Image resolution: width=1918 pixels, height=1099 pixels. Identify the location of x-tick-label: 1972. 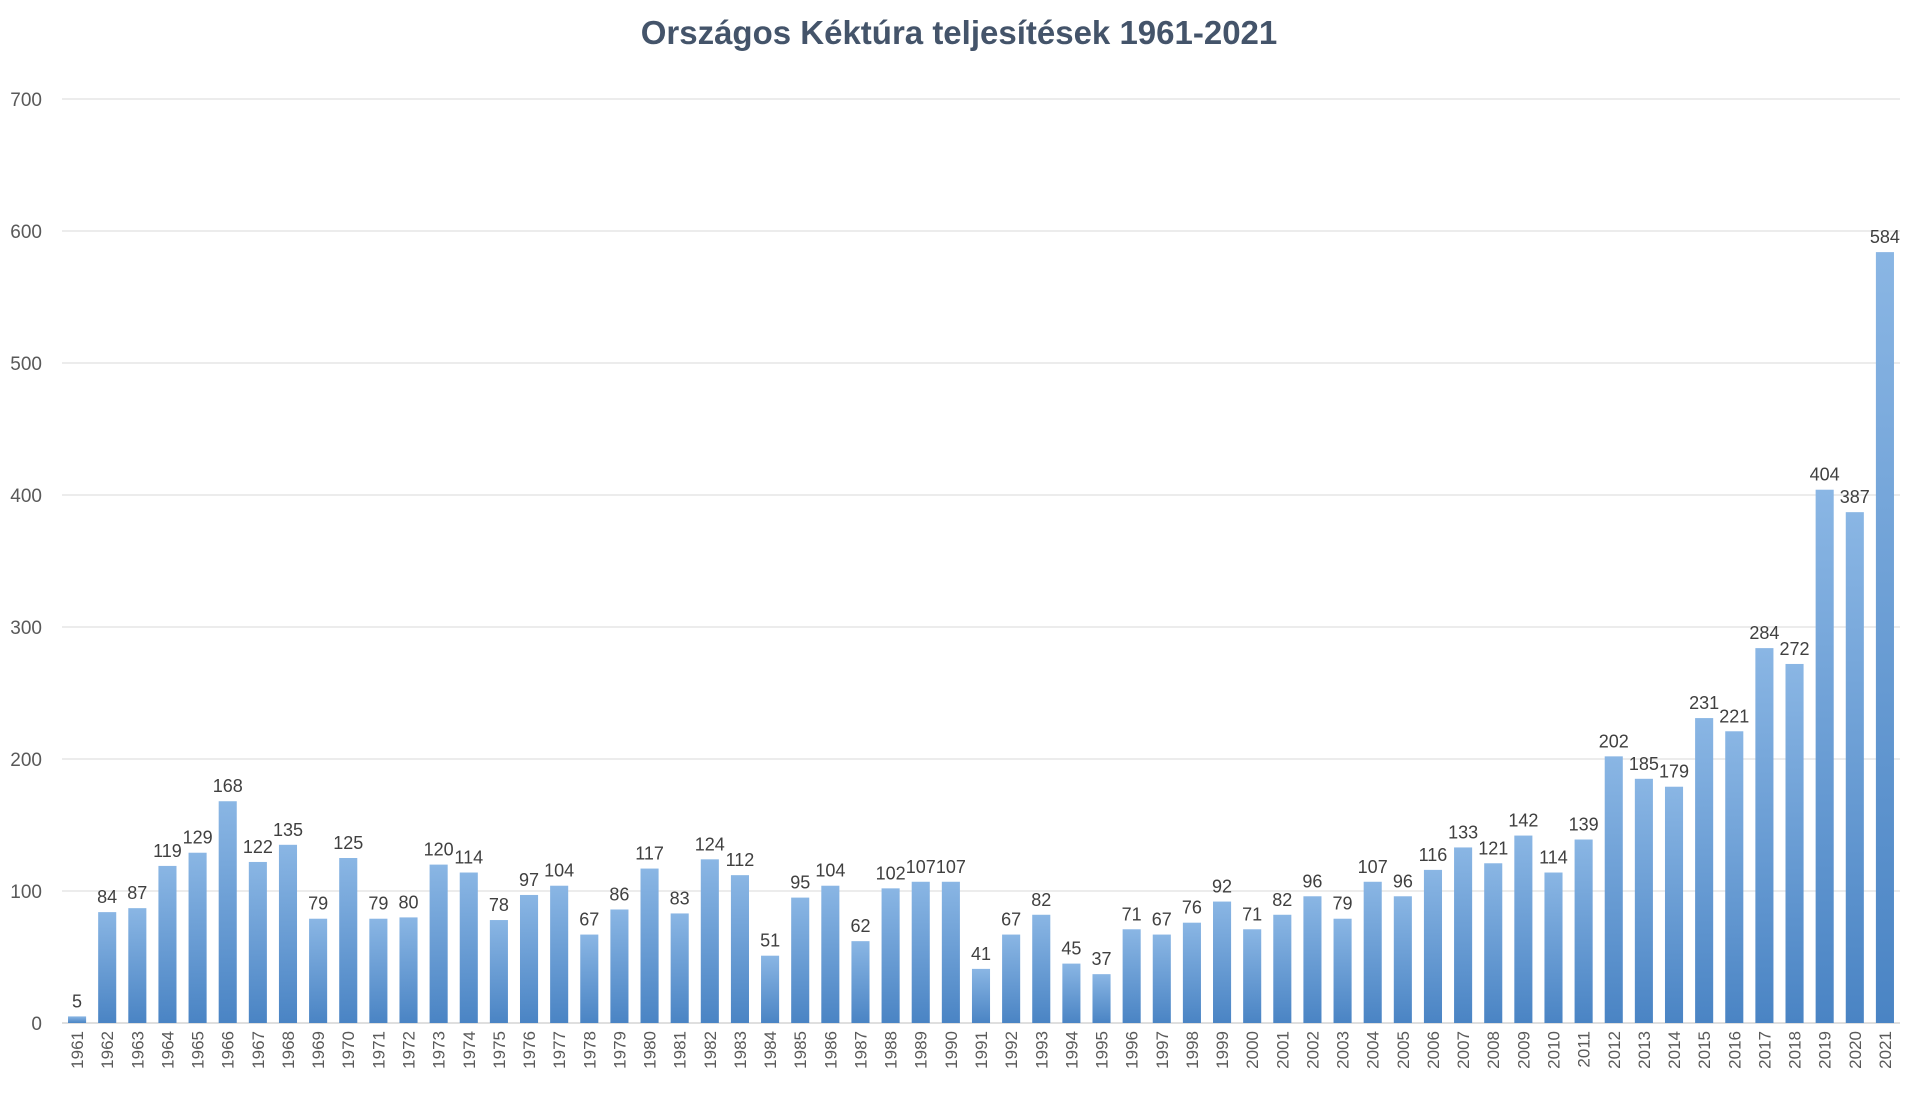
(409, 1050).